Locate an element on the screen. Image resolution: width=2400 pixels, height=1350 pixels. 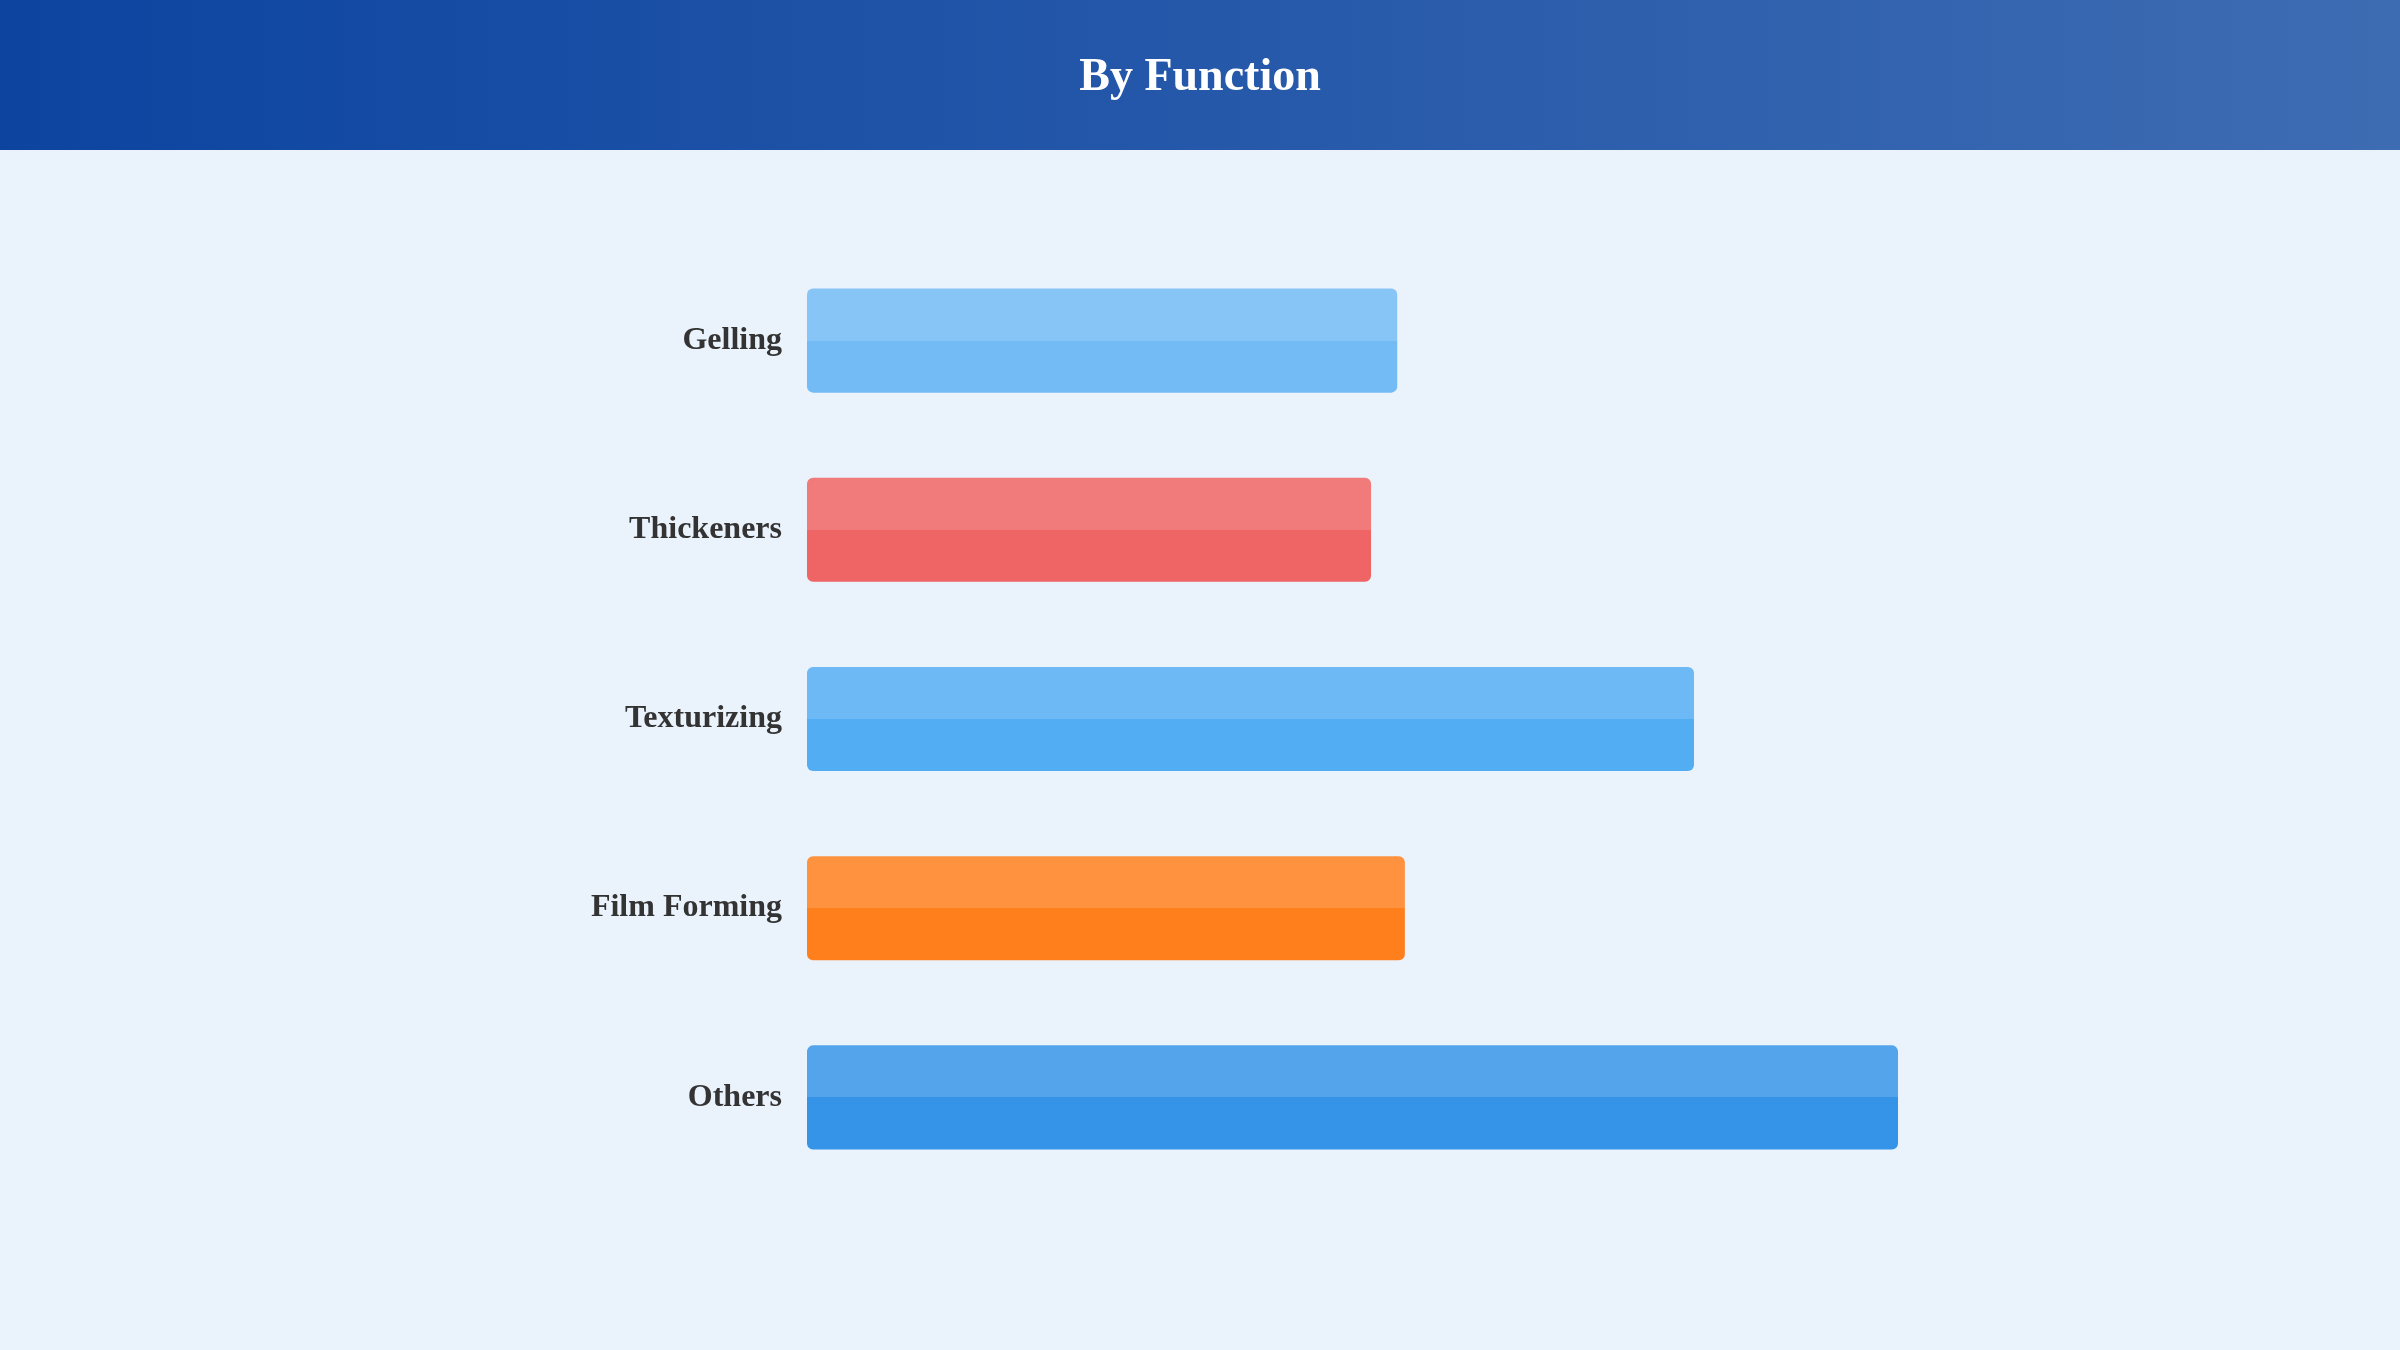
y-tick-label: Texturizing is located at coordinates (703, 716).